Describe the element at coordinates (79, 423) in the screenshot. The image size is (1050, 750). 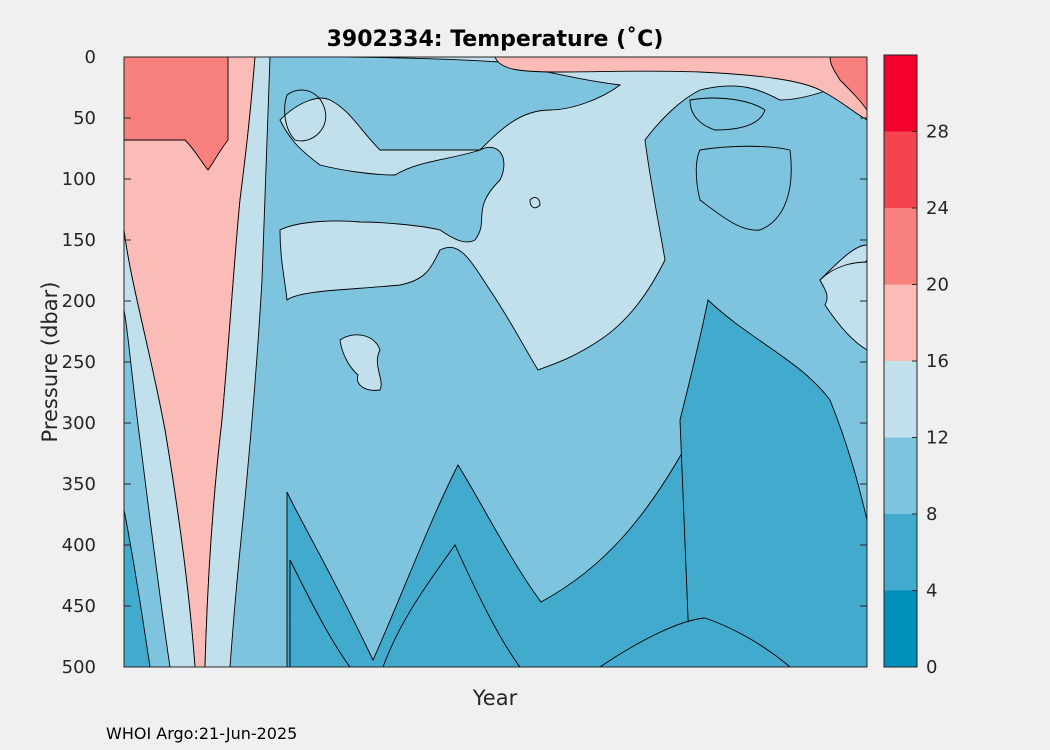
I see `y-tick-label: 300` at that location.